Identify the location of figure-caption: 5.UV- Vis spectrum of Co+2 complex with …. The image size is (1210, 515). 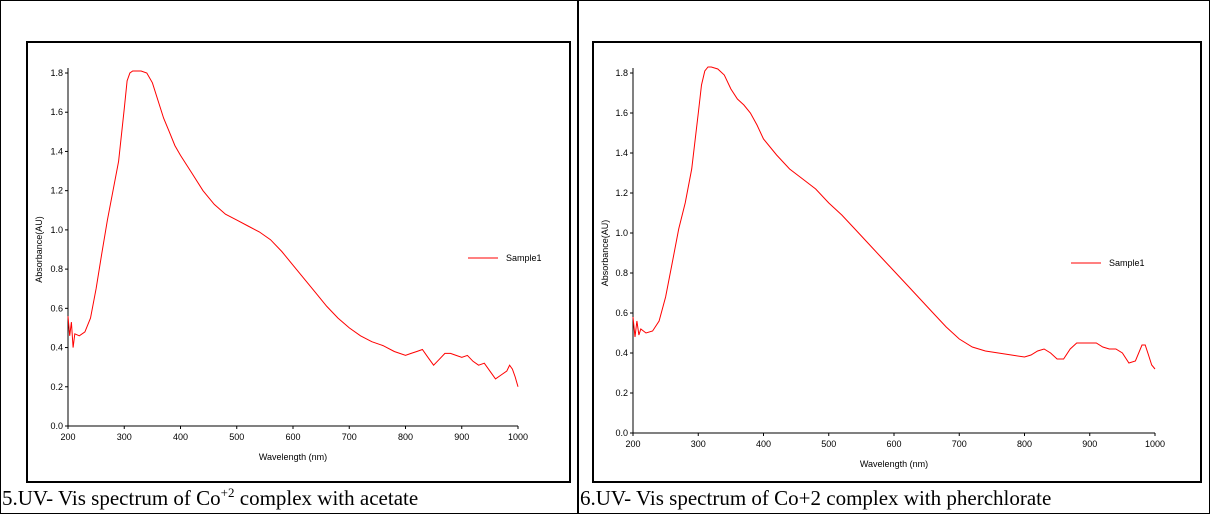
(209, 495).